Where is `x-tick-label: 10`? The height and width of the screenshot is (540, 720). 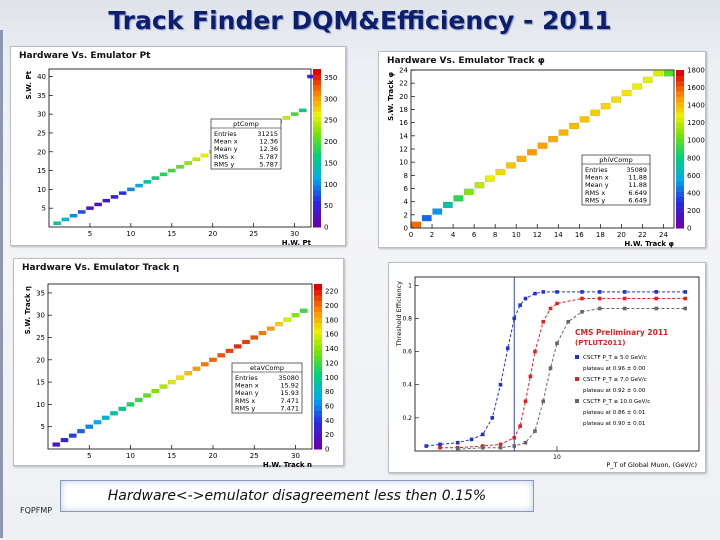
x-tick-label: 10 is located at coordinates (516, 235).